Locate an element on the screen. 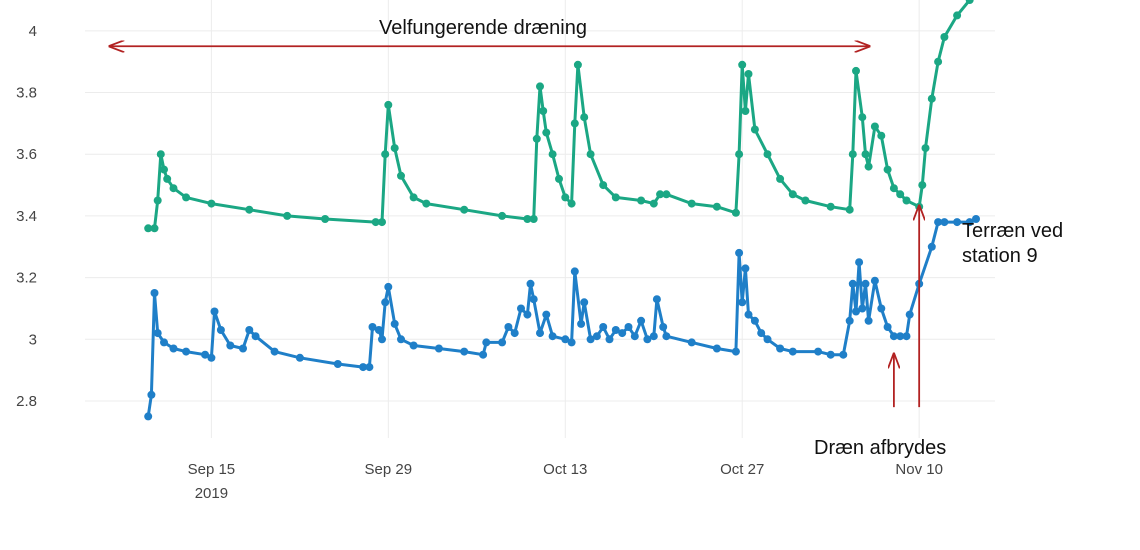  annotation-top-label: Velfungerende dræning is located at coordinates (483, 28).